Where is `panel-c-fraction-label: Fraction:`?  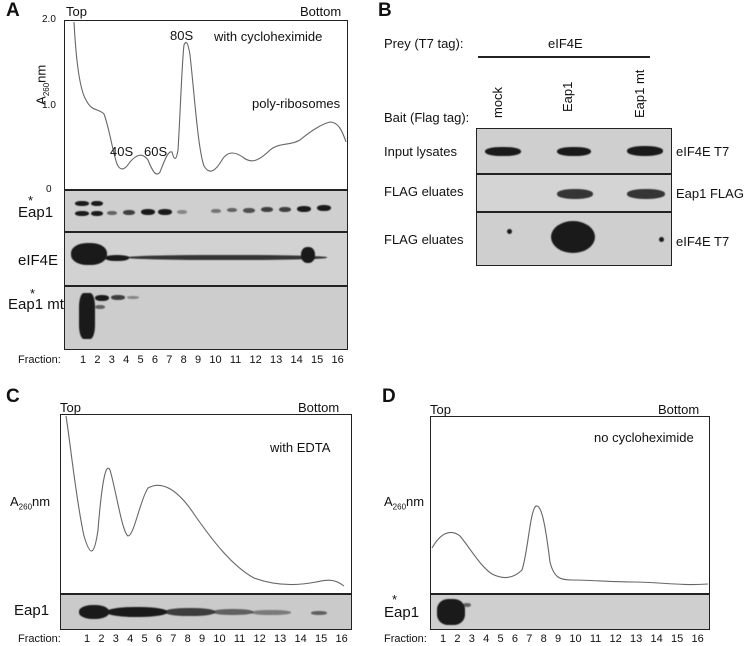 panel-c-fraction-label: Fraction: is located at coordinates (39, 639).